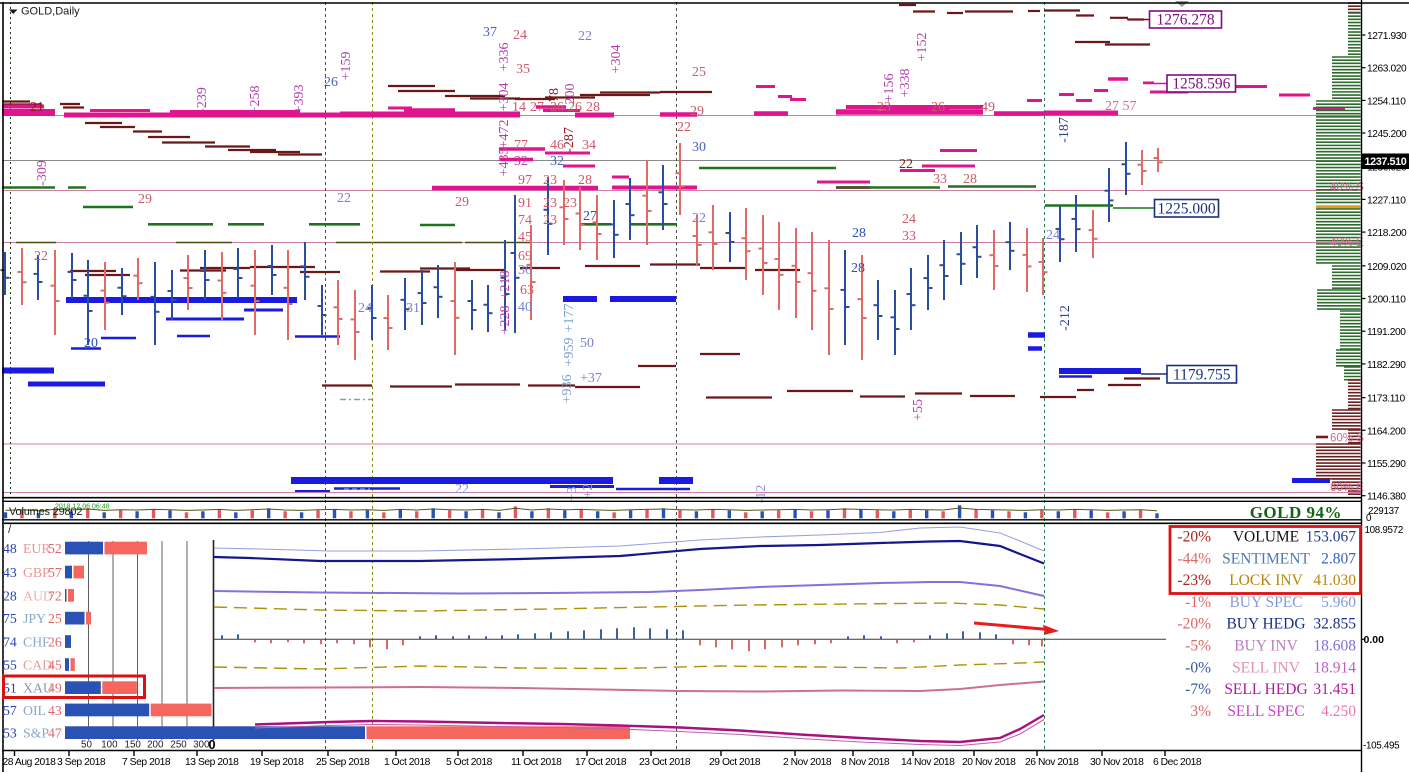  Describe the element at coordinates (1052, 762) in the screenshot. I see `svg-text: 26 Nov 2018` at that location.